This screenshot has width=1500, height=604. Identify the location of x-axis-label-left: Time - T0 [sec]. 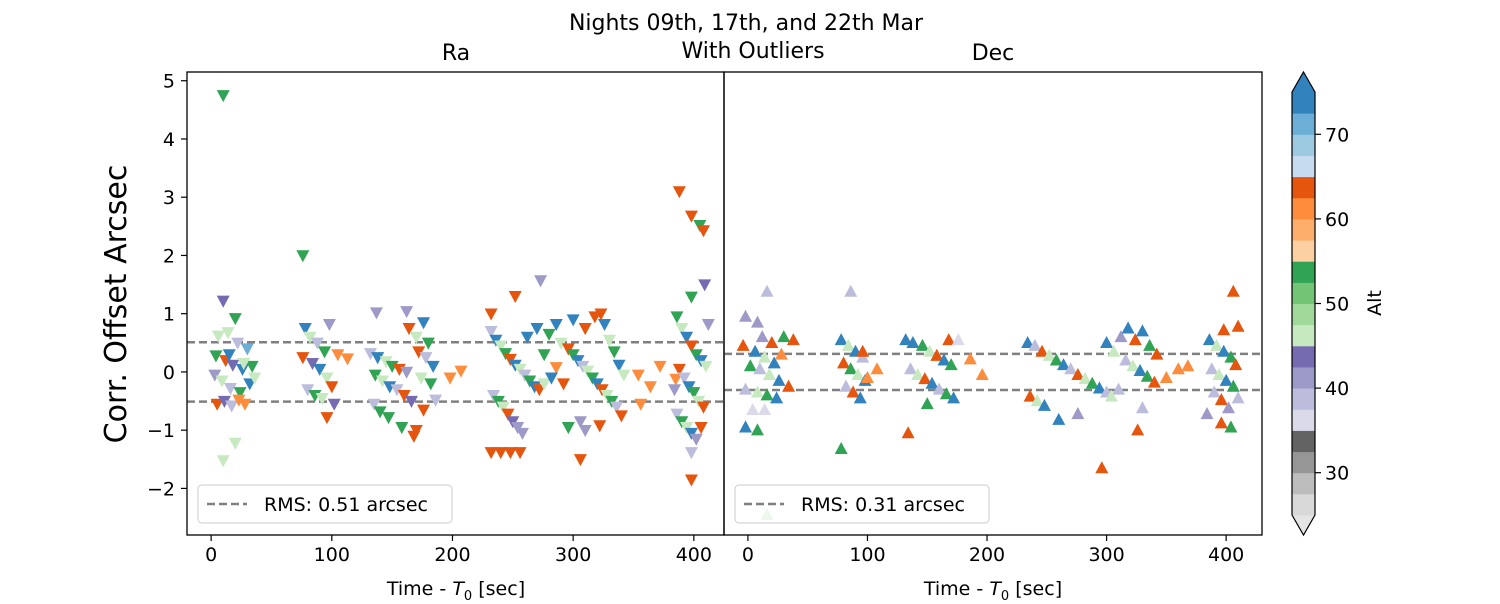
(455, 591).